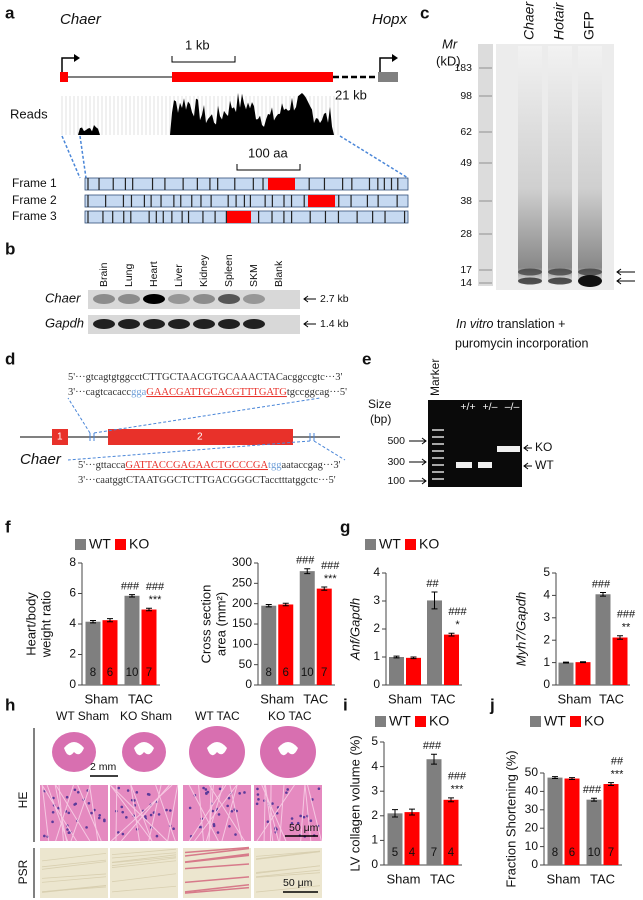 The image size is (643, 900). What do you see at coordinates (602, 878) in the screenshot?
I see `x-tick-label: TAC` at bounding box center [602, 878].